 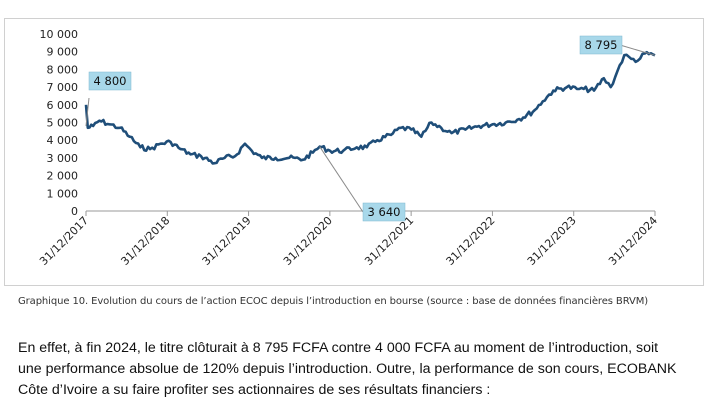 What do you see at coordinates (633, 241) in the screenshot?
I see `x-tick-label: 31/12/2024` at bounding box center [633, 241].